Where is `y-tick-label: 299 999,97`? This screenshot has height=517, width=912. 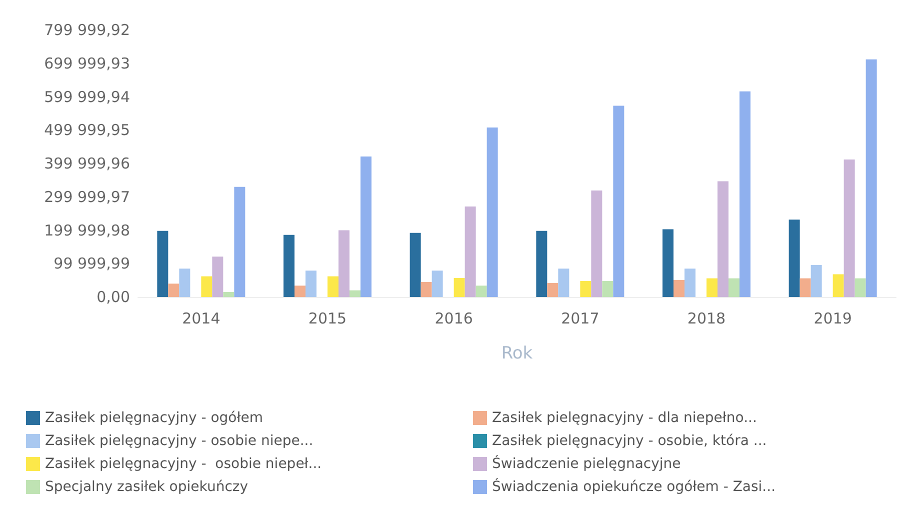 y-tick-label: 299 999,97 is located at coordinates (87, 197).